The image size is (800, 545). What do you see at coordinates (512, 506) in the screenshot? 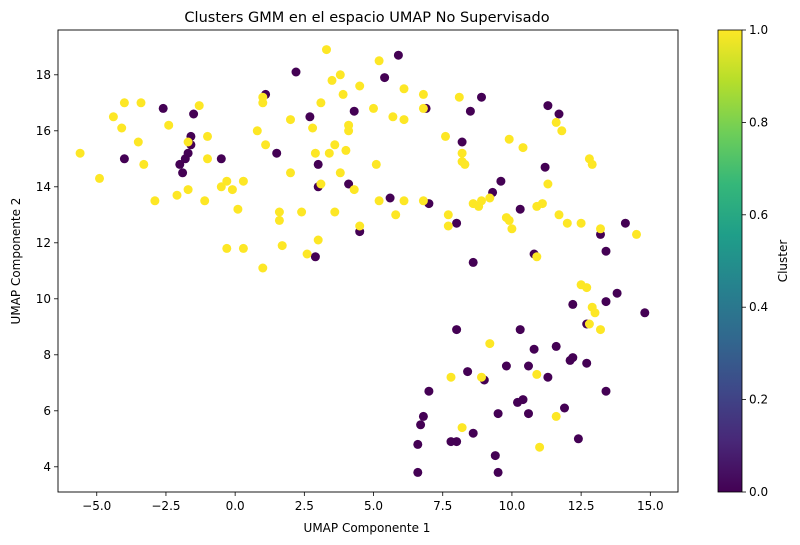
I see `x-tick-label: 10.0` at bounding box center [512, 506].